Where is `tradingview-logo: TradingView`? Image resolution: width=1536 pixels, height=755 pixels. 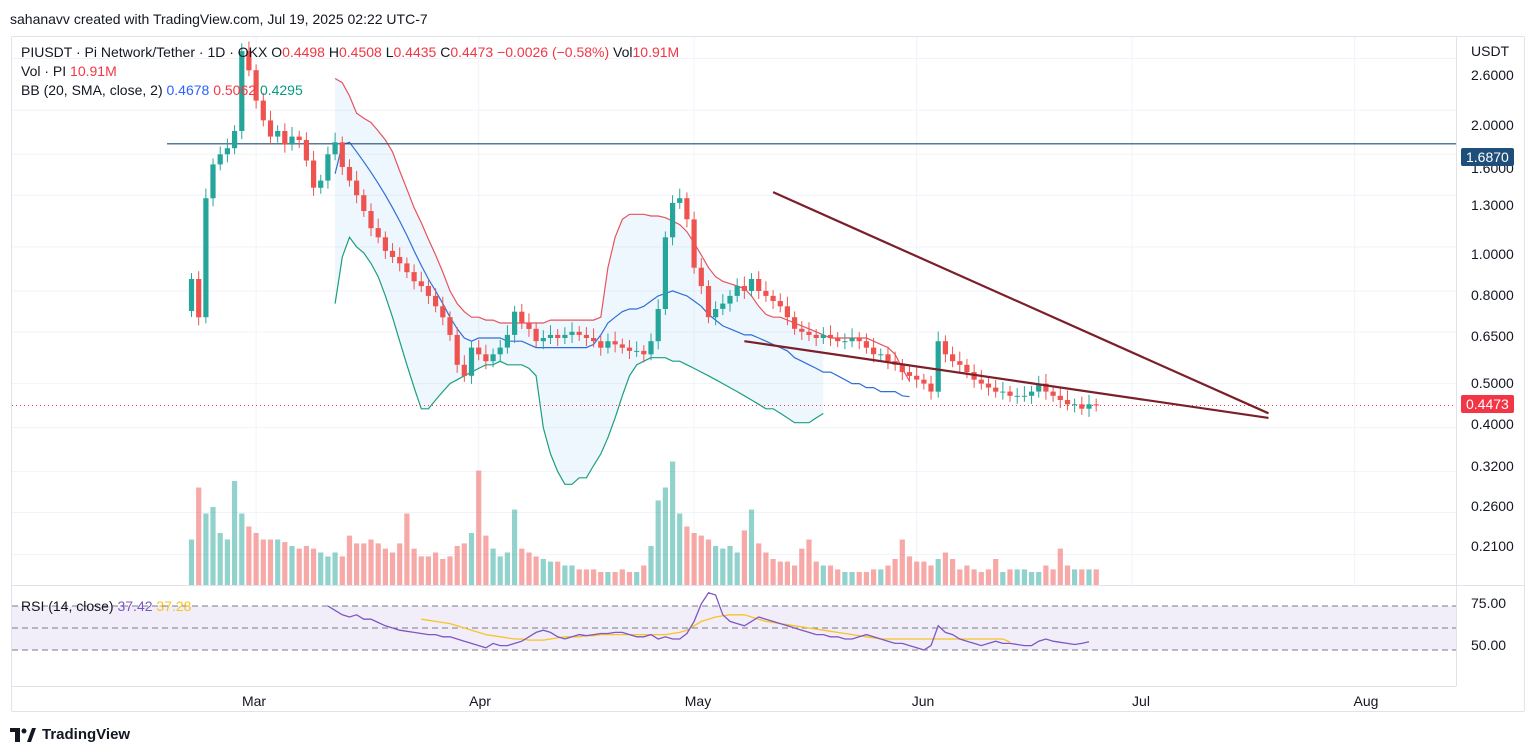 tradingview-logo: TradingView is located at coordinates (70, 734).